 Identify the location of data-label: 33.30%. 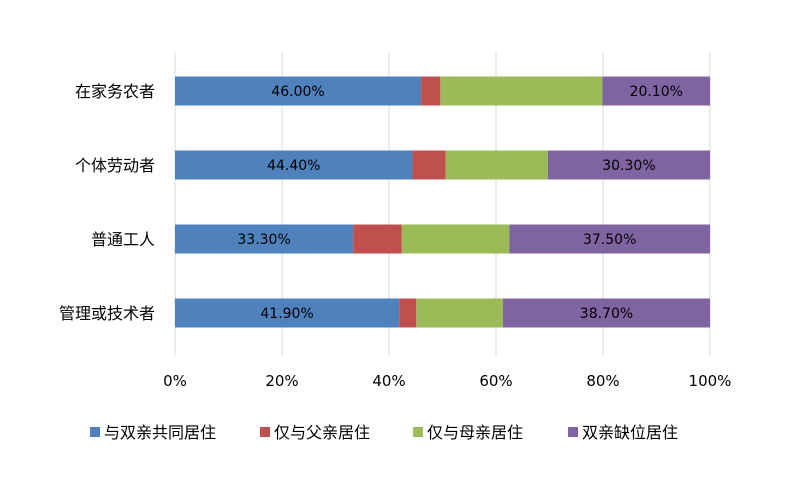
(263, 240).